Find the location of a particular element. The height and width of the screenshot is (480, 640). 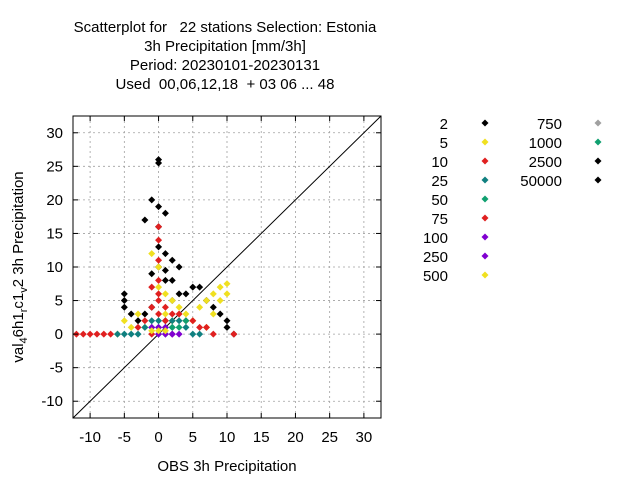

legend-label: 100 is located at coordinates (435, 238).